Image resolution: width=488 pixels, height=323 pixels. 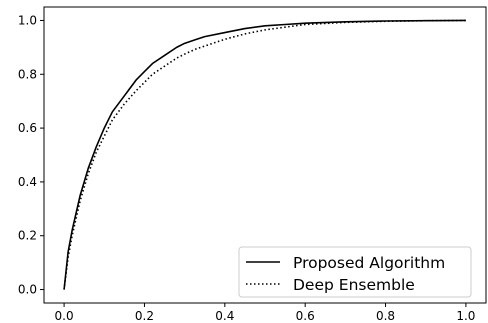 I want to click on y-tick-label: 1.0, so click(x=27, y=20).